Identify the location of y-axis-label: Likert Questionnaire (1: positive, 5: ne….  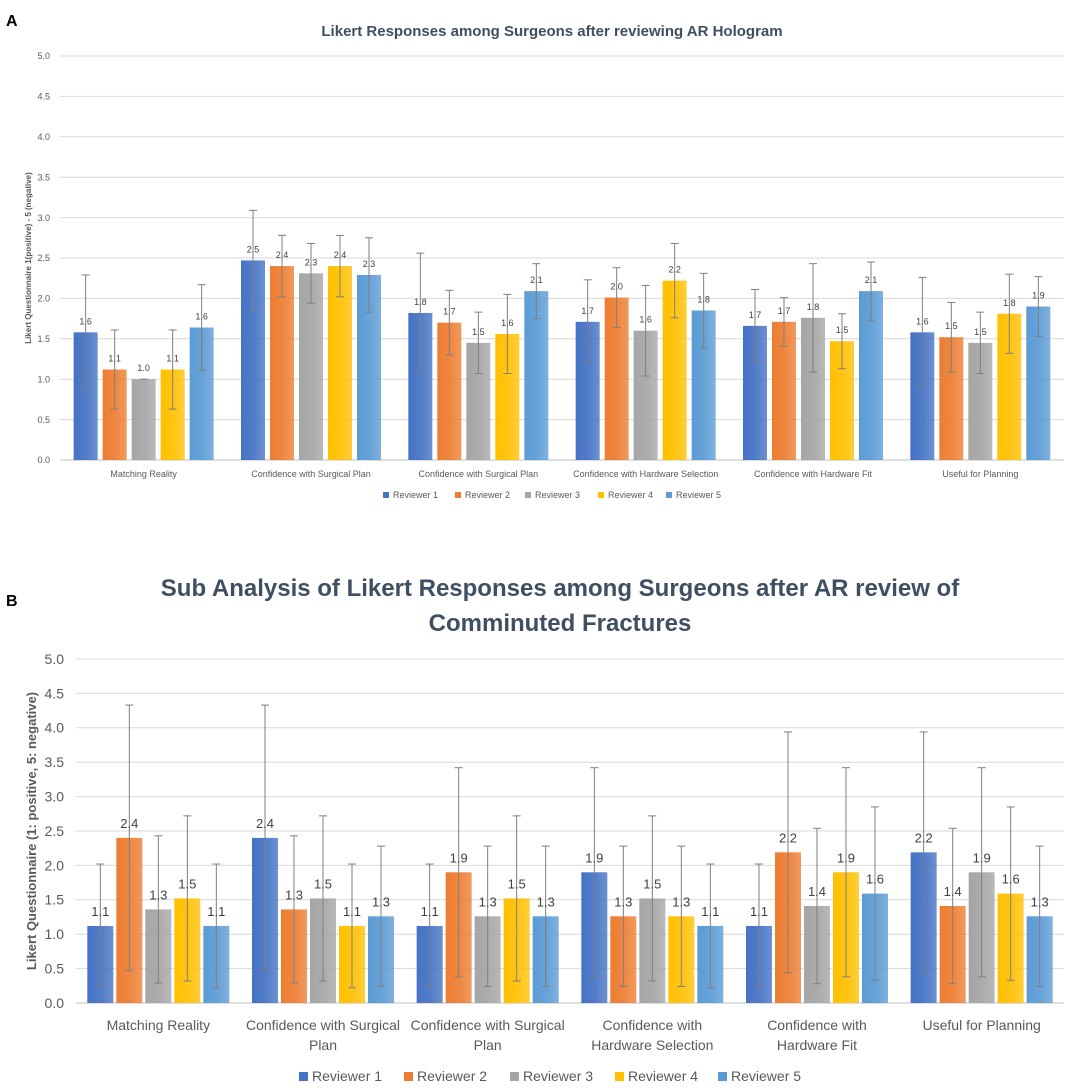
(31, 831).